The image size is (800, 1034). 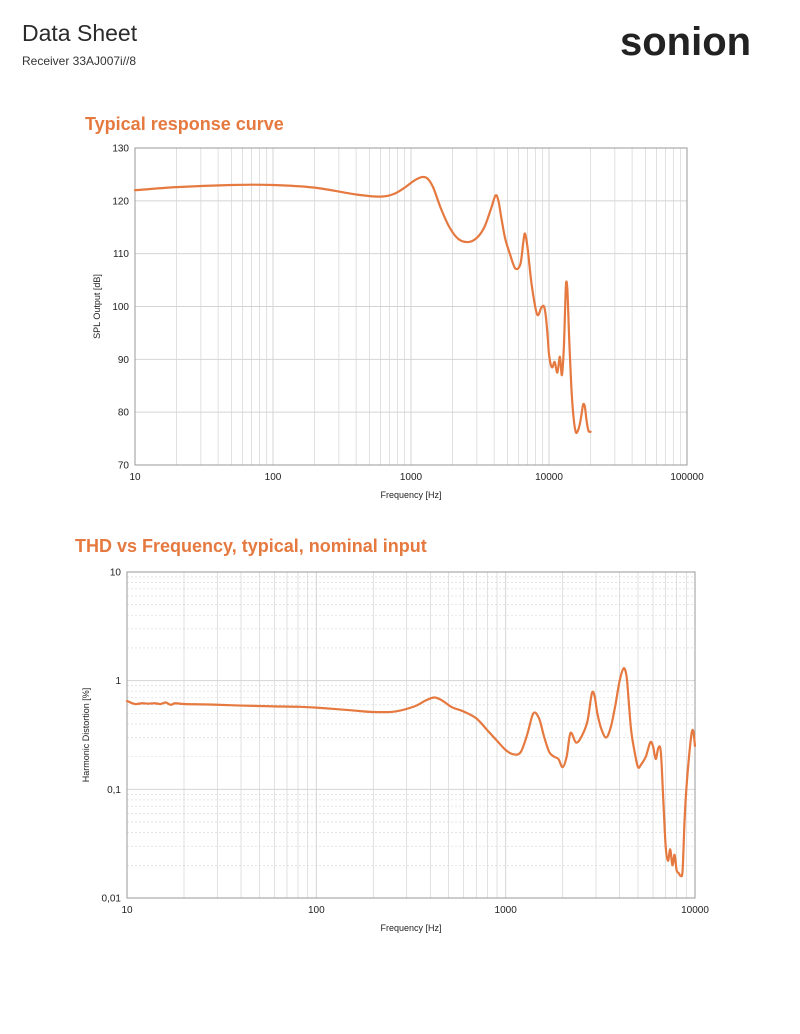 I want to click on y-tick-label: 0,1, so click(x=114, y=790).